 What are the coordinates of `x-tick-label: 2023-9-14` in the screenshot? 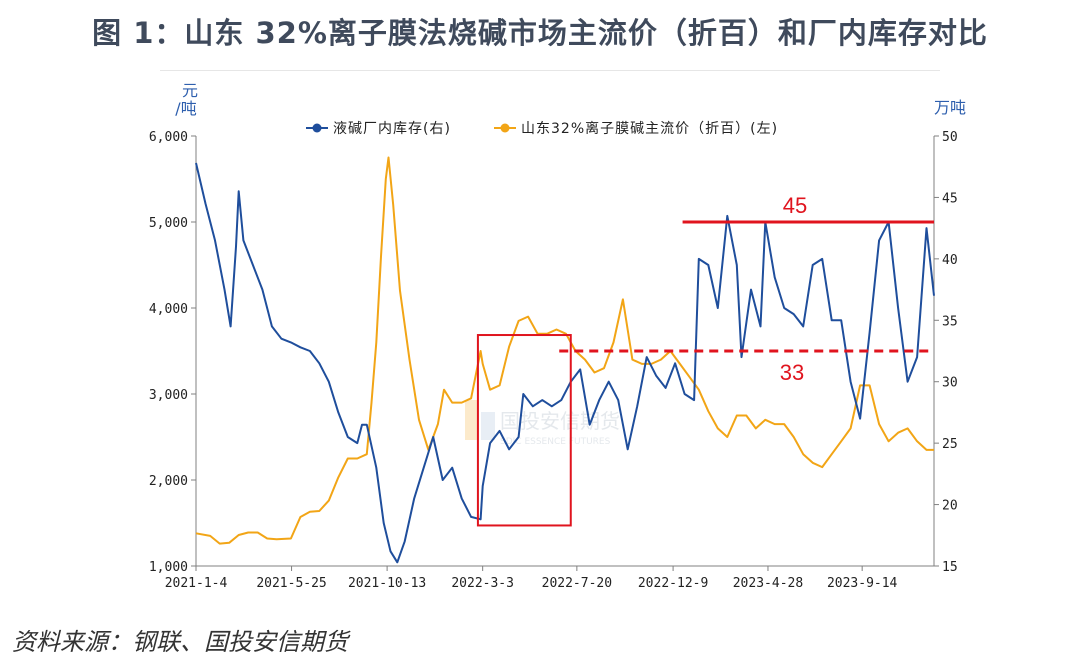 It's located at (862, 583).